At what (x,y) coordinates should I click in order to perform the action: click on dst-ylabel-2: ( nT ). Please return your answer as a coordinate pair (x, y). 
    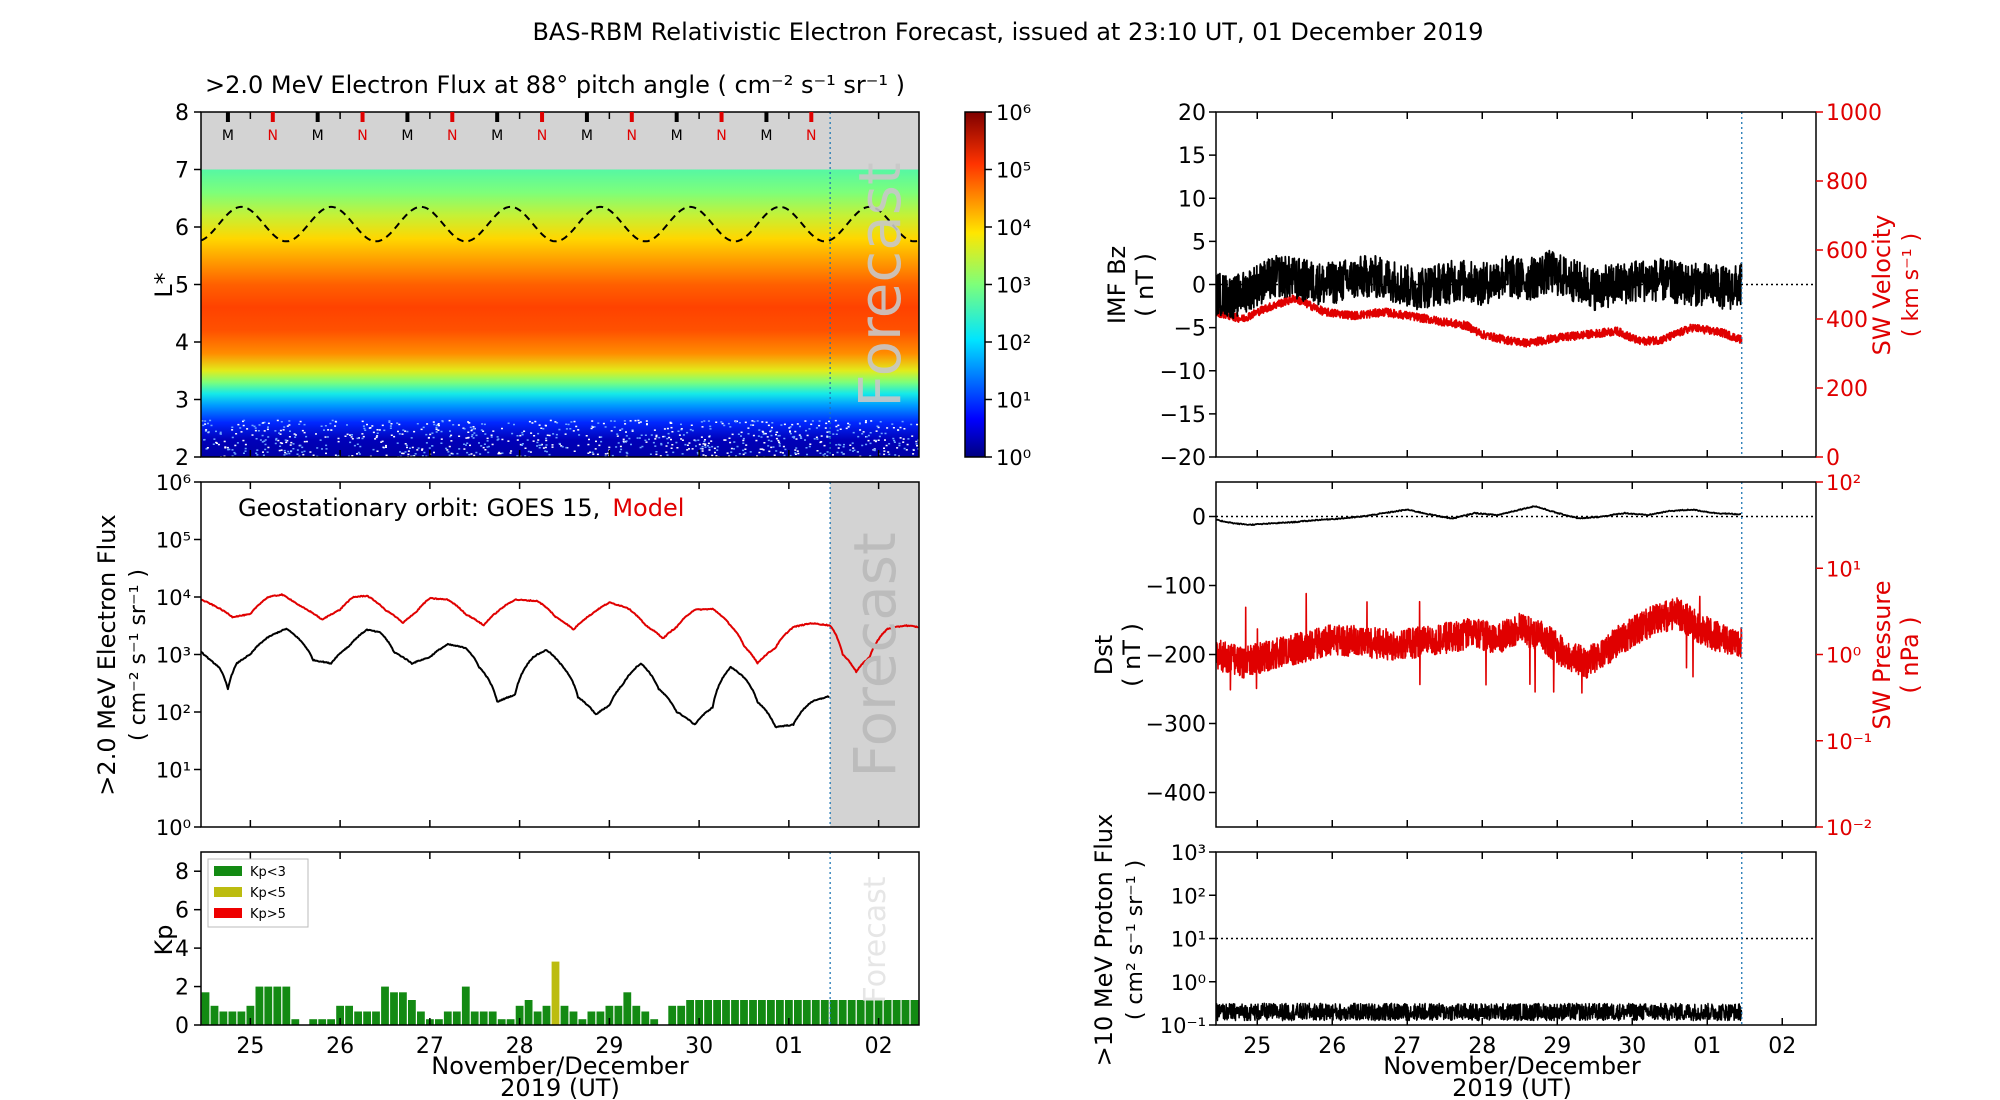
    Looking at the image, I should click on (1132, 655).